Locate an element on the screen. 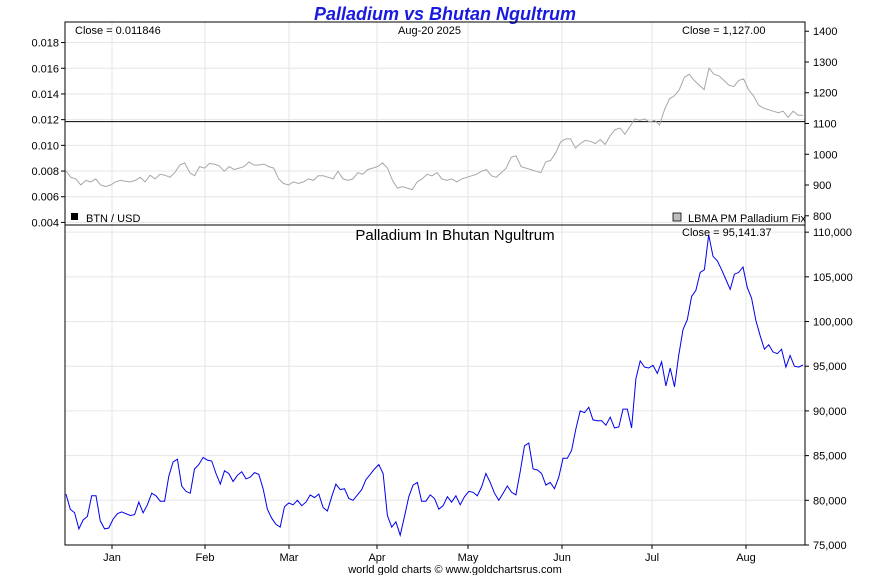  top-right-tick-label: 1400 is located at coordinates (825, 32).